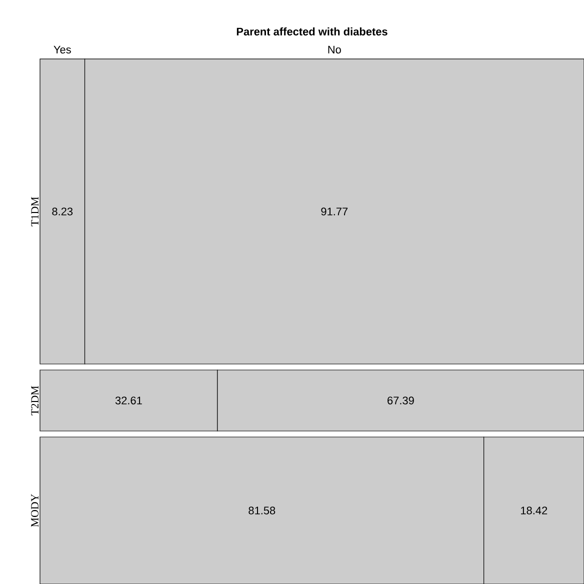 Image resolution: width=584 pixels, height=584 pixels. What do you see at coordinates (401, 400) in the screenshot?
I see `data-label: 67.39` at bounding box center [401, 400].